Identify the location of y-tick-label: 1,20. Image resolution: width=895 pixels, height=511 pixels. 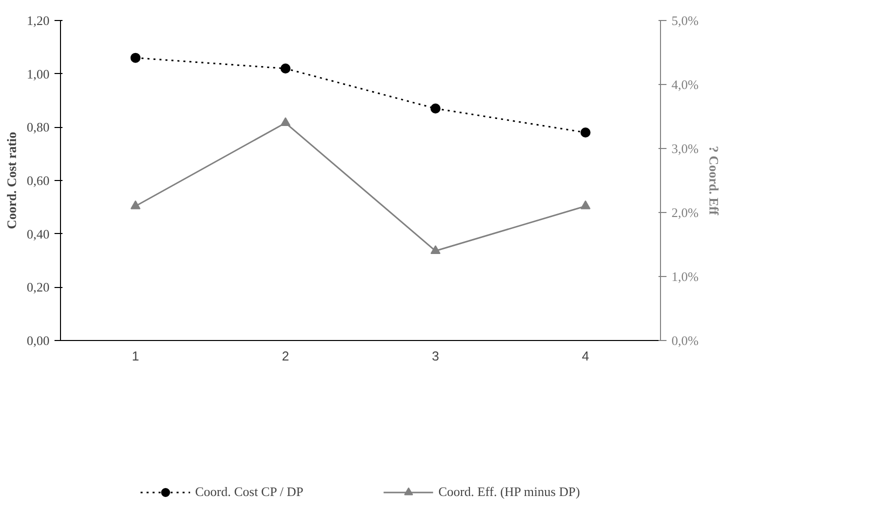
(38, 20).